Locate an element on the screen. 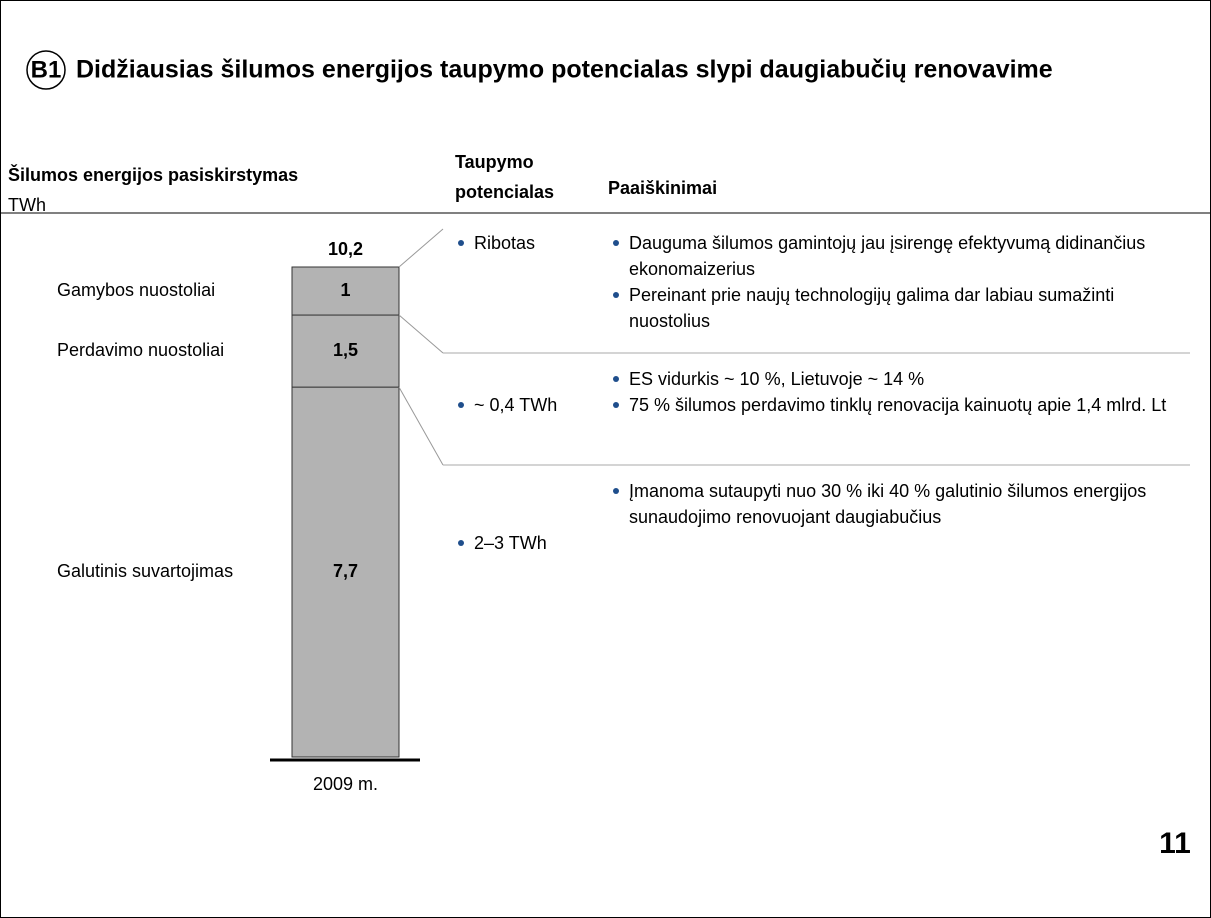 The image size is (1211, 918). potential: ~ 0,4 TWh is located at coordinates (834, 405).